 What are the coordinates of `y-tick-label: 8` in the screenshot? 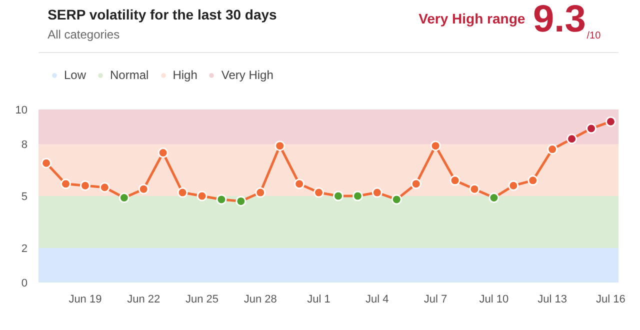 It's located at (24, 145).